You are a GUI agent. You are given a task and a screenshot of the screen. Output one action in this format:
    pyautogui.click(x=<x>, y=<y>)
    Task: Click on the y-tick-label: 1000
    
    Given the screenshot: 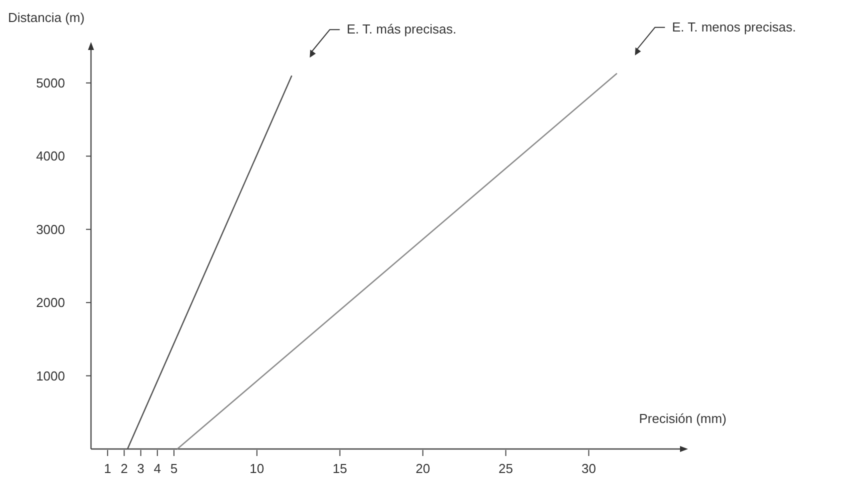 What is the action you would take?
    pyautogui.click(x=50, y=376)
    